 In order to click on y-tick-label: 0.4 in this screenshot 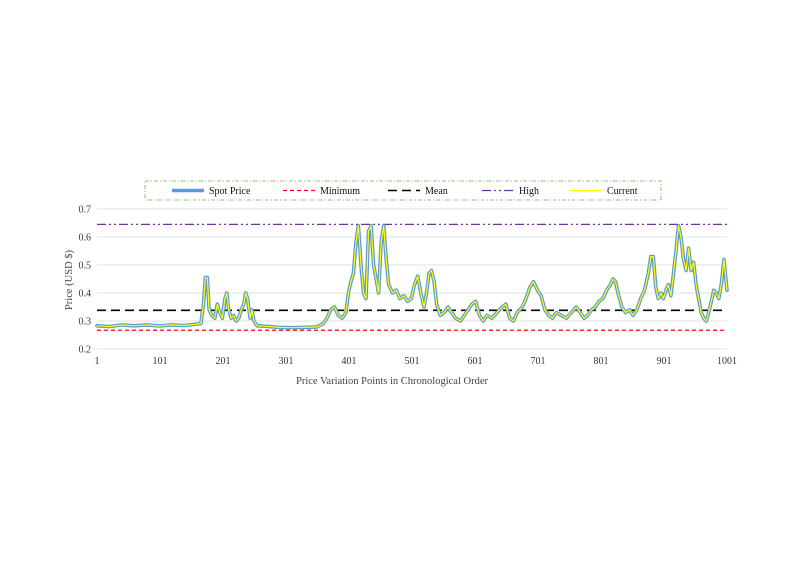, I will do `click(85, 294)`.